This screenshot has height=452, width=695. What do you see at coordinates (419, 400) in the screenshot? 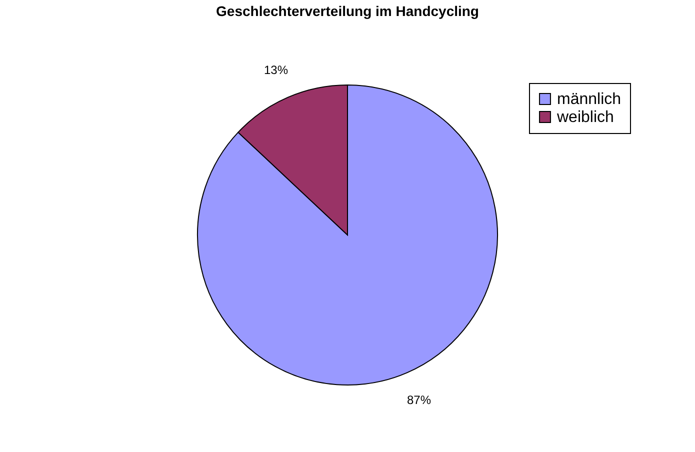
I see `data-label: 87%` at bounding box center [419, 400].